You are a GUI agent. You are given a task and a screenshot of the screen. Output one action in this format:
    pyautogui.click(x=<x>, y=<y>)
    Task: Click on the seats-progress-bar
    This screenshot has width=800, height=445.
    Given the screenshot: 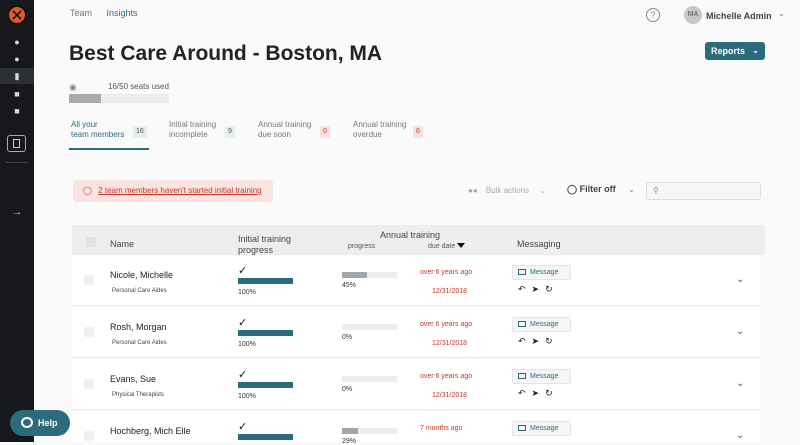 What is the action you would take?
    pyautogui.click(x=119, y=98)
    